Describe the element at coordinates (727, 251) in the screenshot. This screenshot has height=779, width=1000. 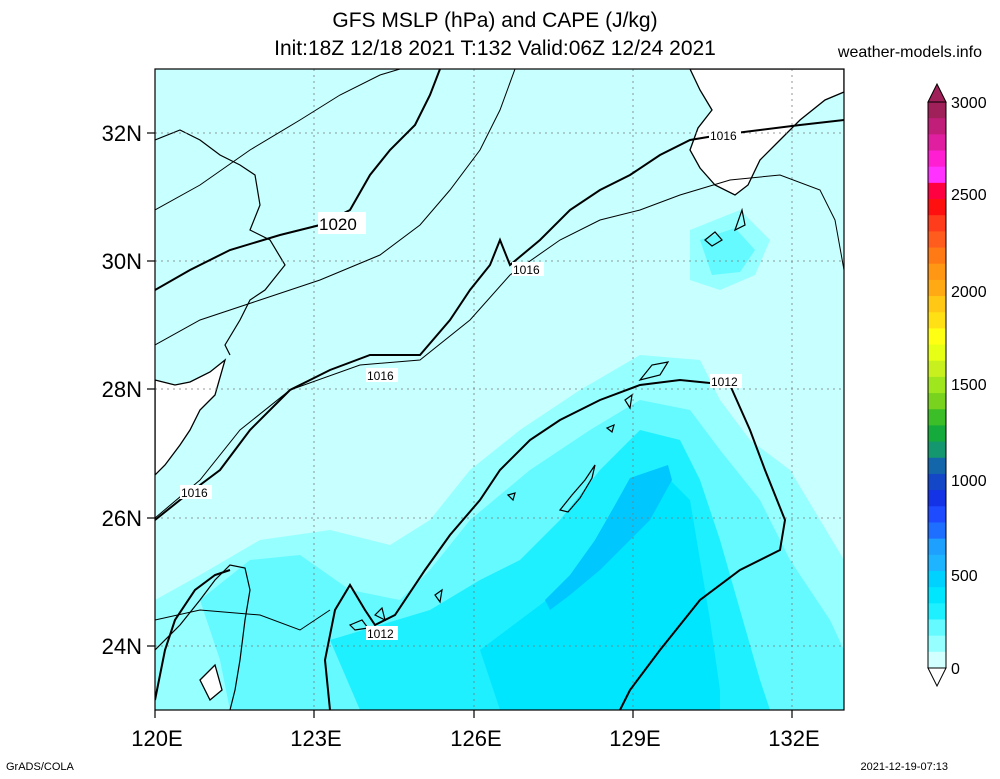
I see `cape-shade-east-north2` at that location.